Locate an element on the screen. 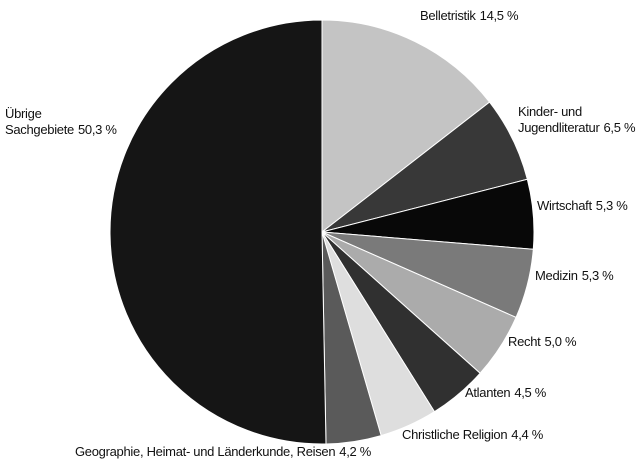  slice-label: Recht 5,0 % is located at coordinates (542, 342).